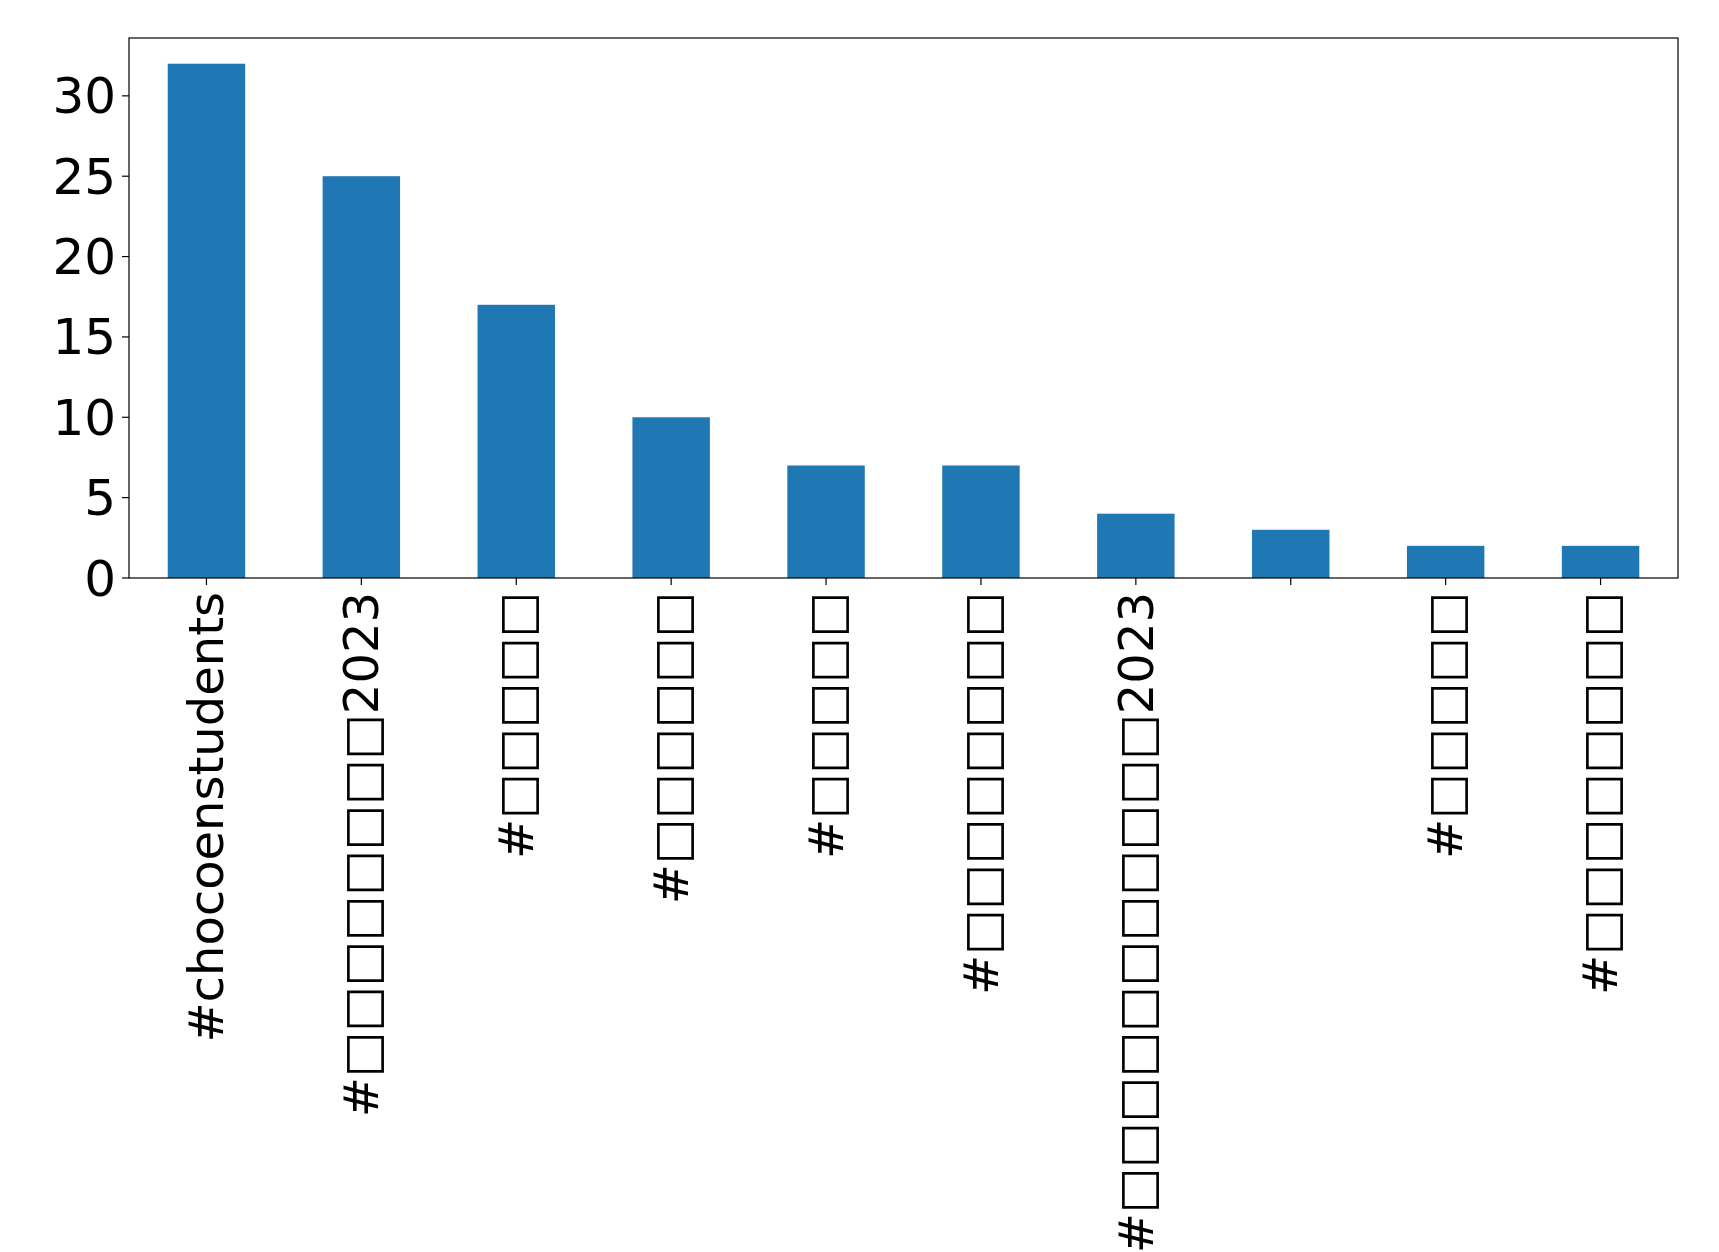 This screenshot has height=1252, width=1719. What do you see at coordinates (670, 748) in the screenshot?
I see `x-tick-label: #□□□□□□` at bounding box center [670, 748].